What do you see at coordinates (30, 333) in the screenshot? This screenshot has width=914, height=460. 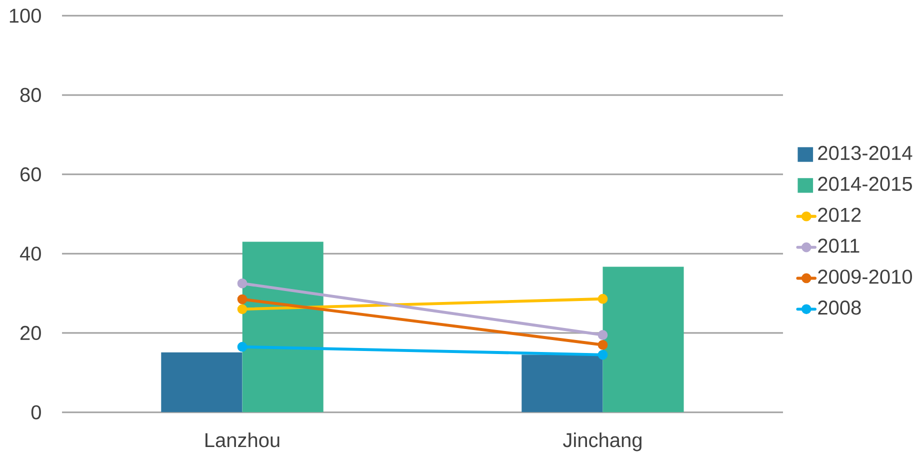 I see `y-tick-label: 20` at bounding box center [30, 333].